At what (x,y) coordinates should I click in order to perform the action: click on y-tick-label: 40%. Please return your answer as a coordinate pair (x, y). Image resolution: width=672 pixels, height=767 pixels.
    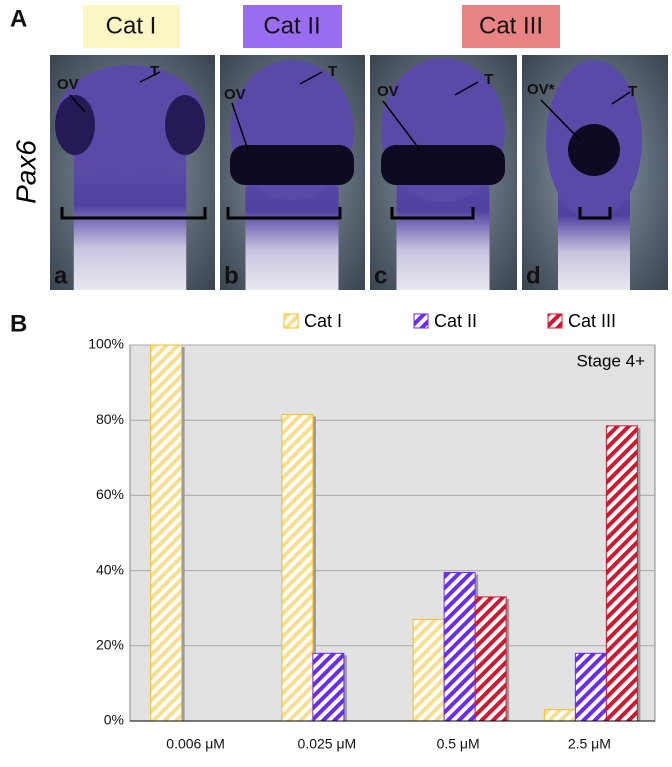
    Looking at the image, I should click on (110, 569).